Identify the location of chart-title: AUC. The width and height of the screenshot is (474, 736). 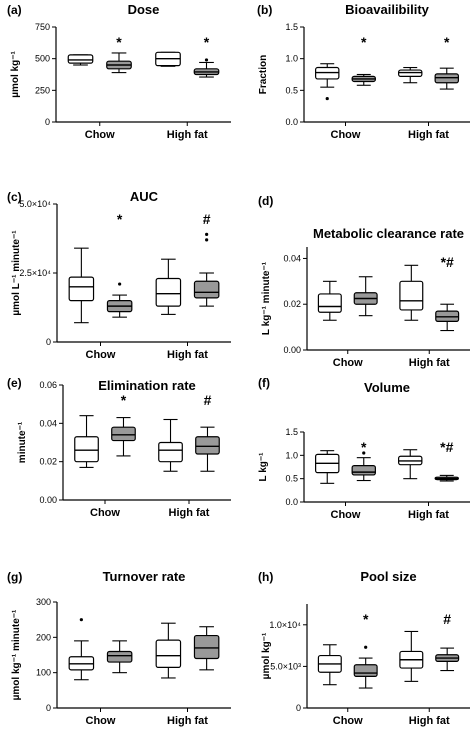
(144, 196).